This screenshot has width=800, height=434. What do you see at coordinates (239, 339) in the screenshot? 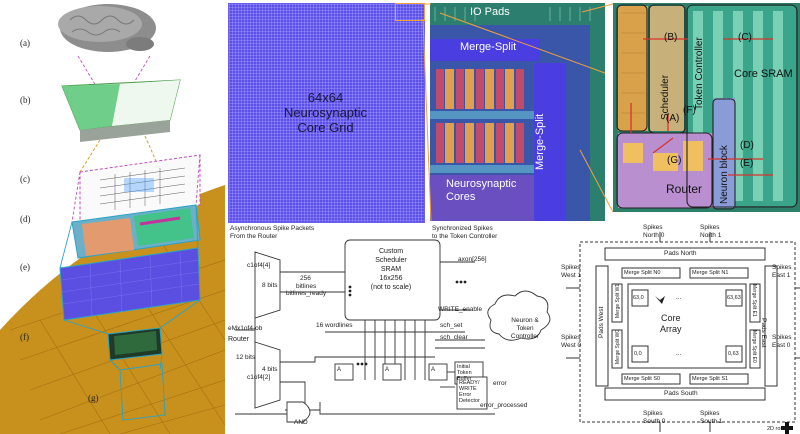
I see `router-input-label: Router` at bounding box center [239, 339].